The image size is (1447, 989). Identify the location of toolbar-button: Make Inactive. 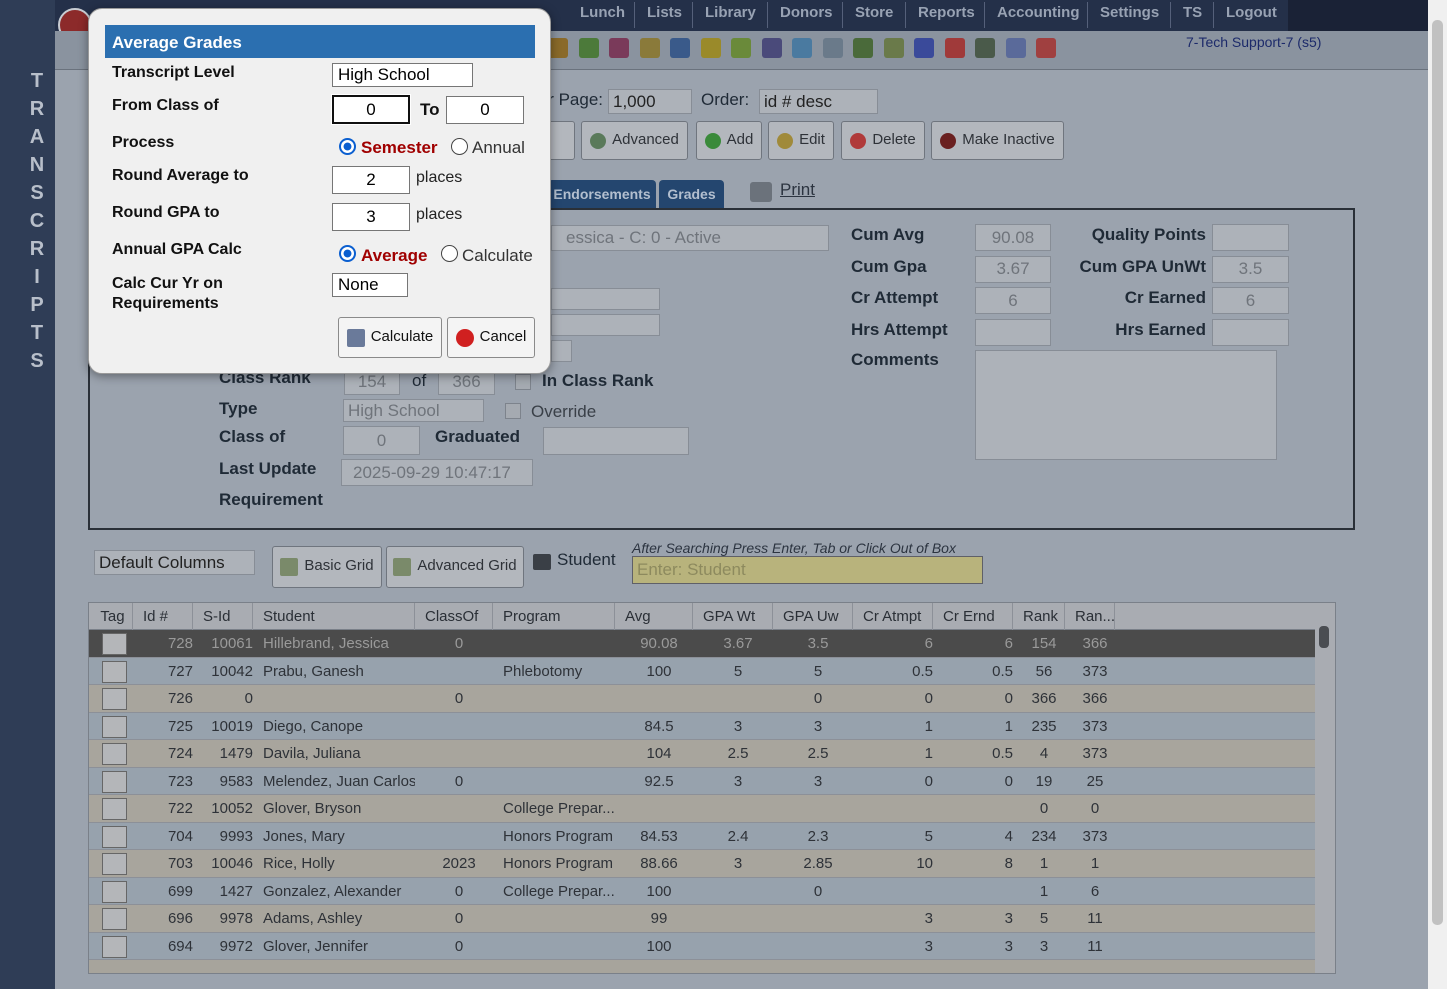
(997, 140).